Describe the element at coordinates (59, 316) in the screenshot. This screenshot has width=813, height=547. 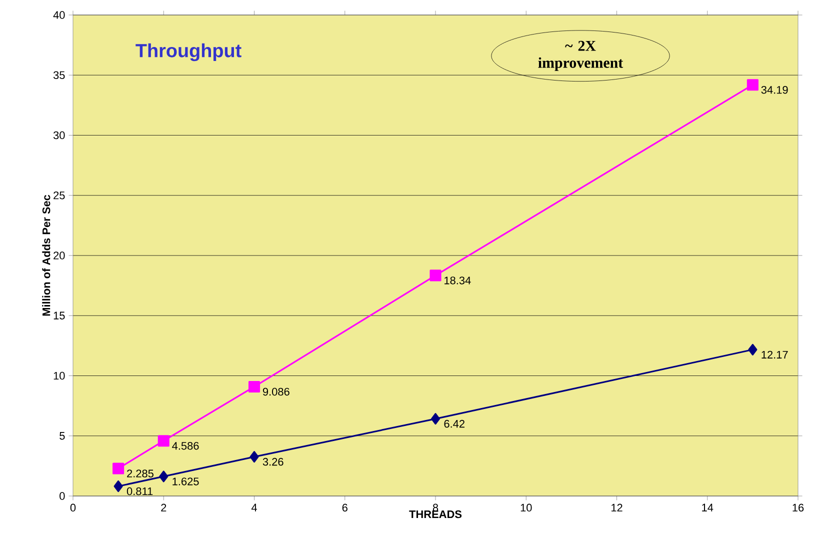
I see `y-tick-label: 15` at that location.